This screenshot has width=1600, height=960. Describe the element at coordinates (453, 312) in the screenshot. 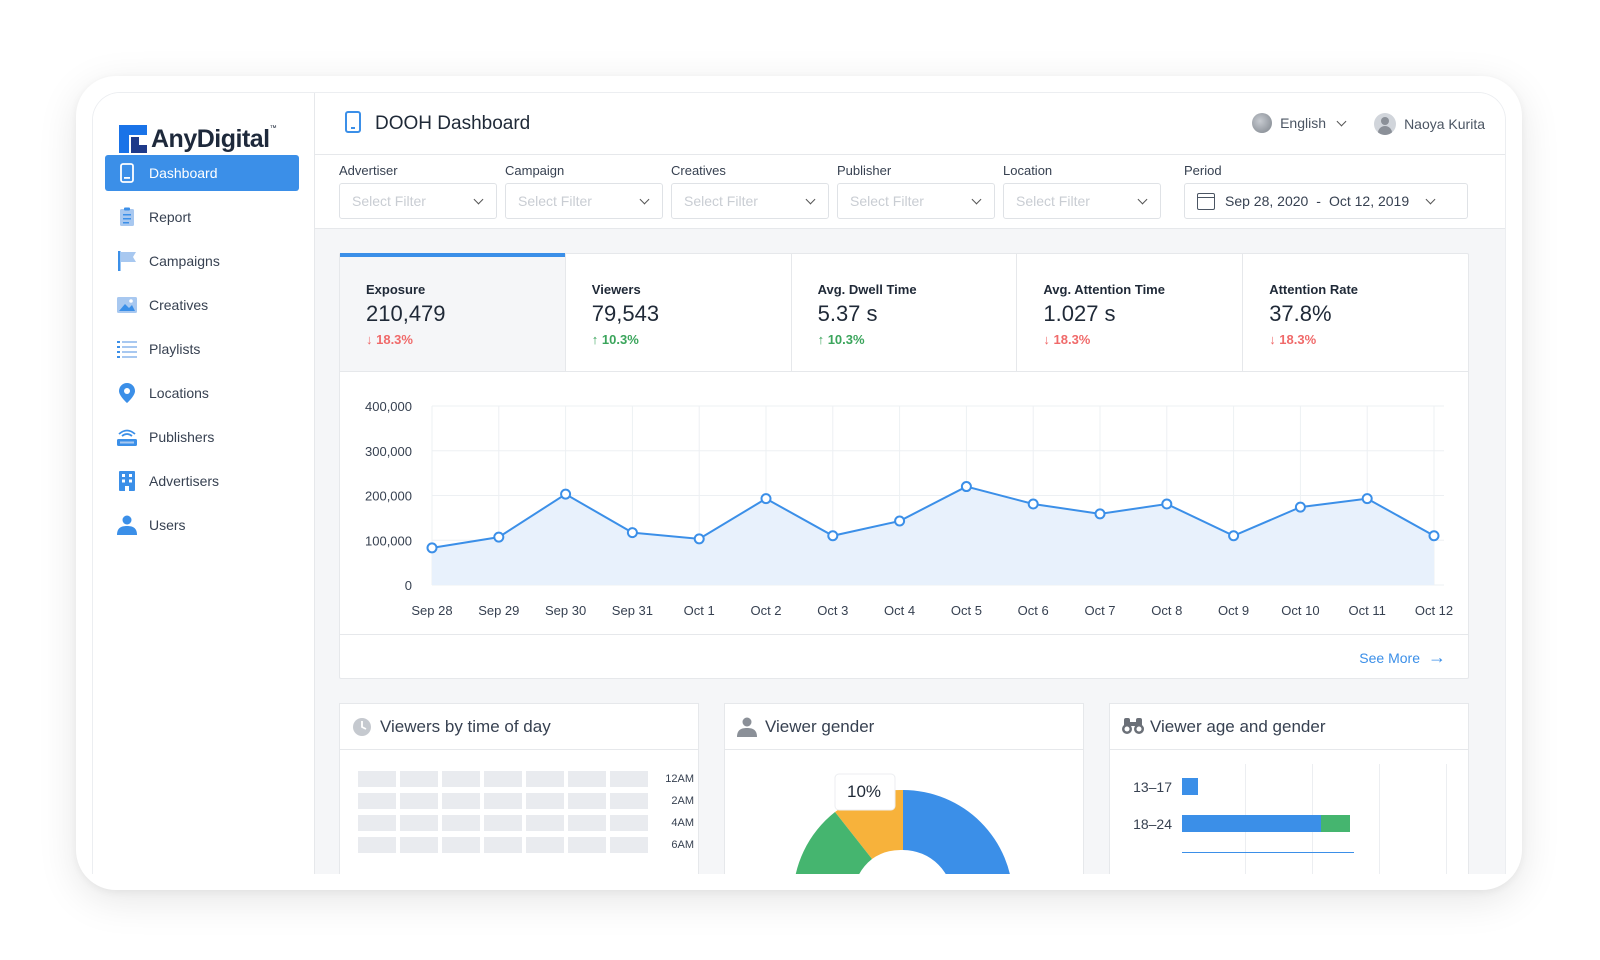

I see `stat-exposure: Exposure 210,479 ↓ 18.3%` at that location.